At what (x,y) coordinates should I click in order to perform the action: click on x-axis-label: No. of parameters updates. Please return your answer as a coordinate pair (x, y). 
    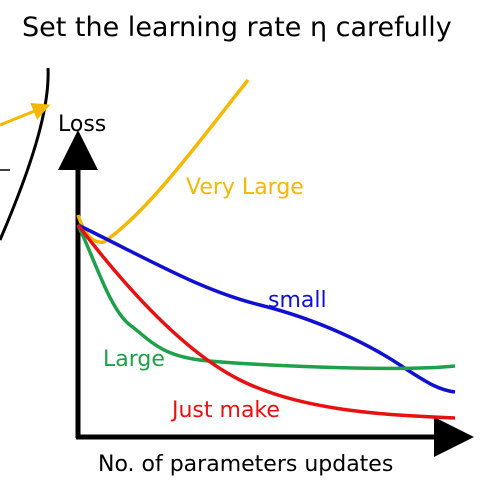
    Looking at the image, I should click on (245, 464).